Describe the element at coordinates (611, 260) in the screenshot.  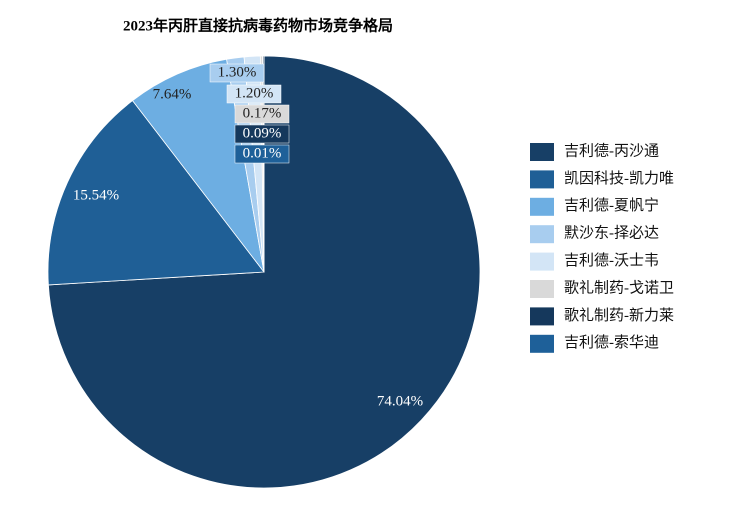
I see `legend-label: 吉利德-沃士韦` at that location.